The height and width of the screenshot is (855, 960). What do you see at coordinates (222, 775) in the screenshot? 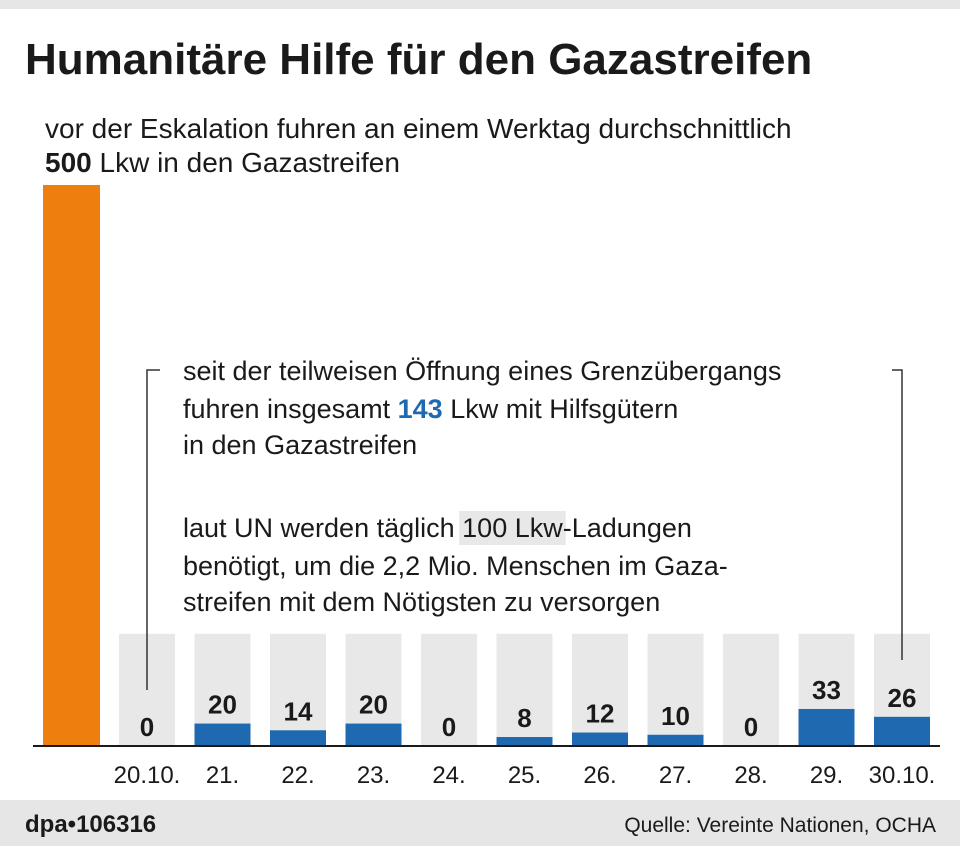
I see `x-tick-label: 21.` at bounding box center [222, 775].